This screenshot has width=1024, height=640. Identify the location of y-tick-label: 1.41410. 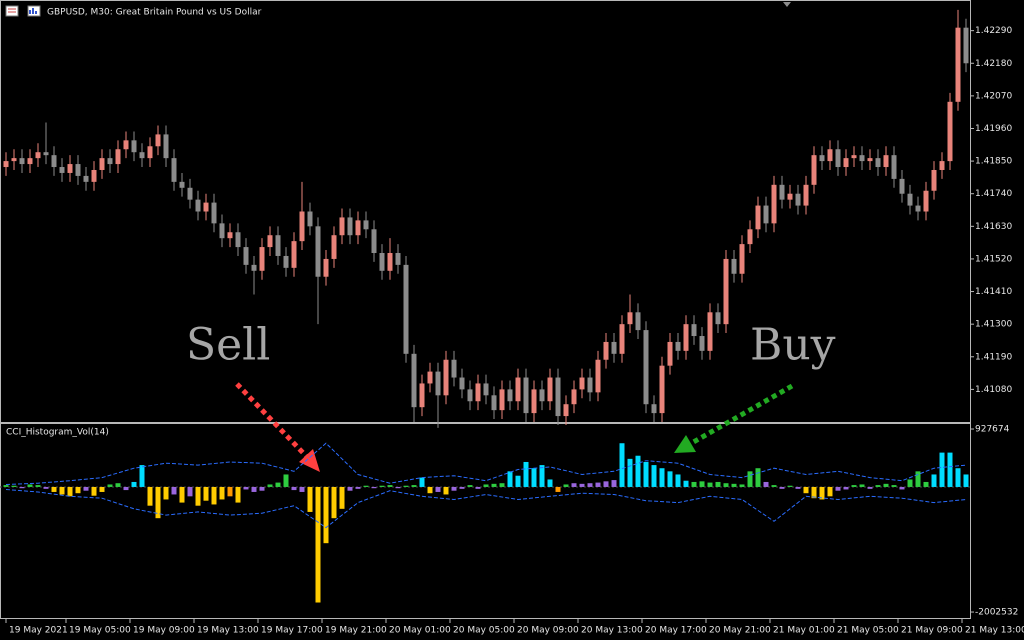
(993, 292).